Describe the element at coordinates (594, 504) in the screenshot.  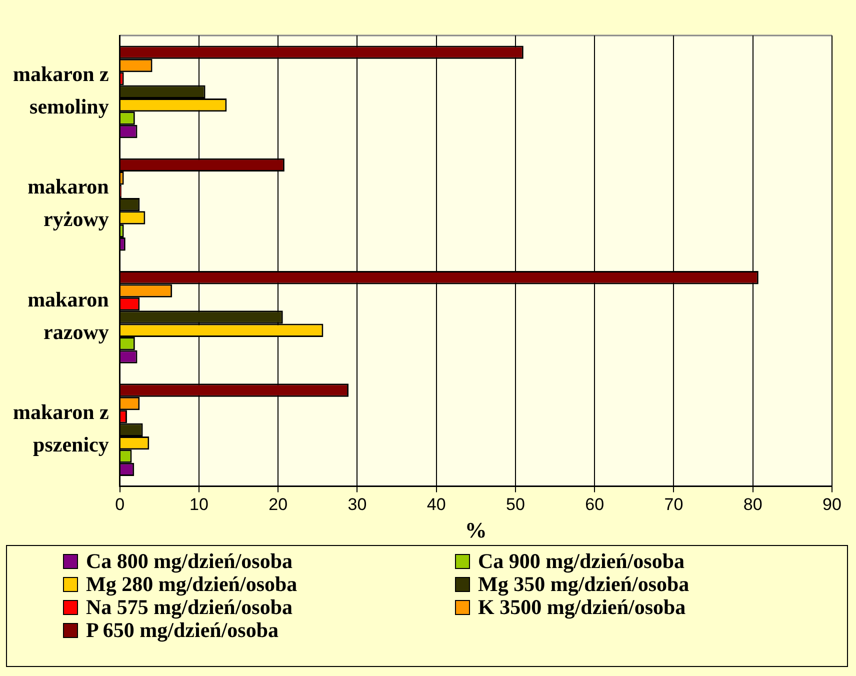
I see `x-tick-label: 60` at that location.